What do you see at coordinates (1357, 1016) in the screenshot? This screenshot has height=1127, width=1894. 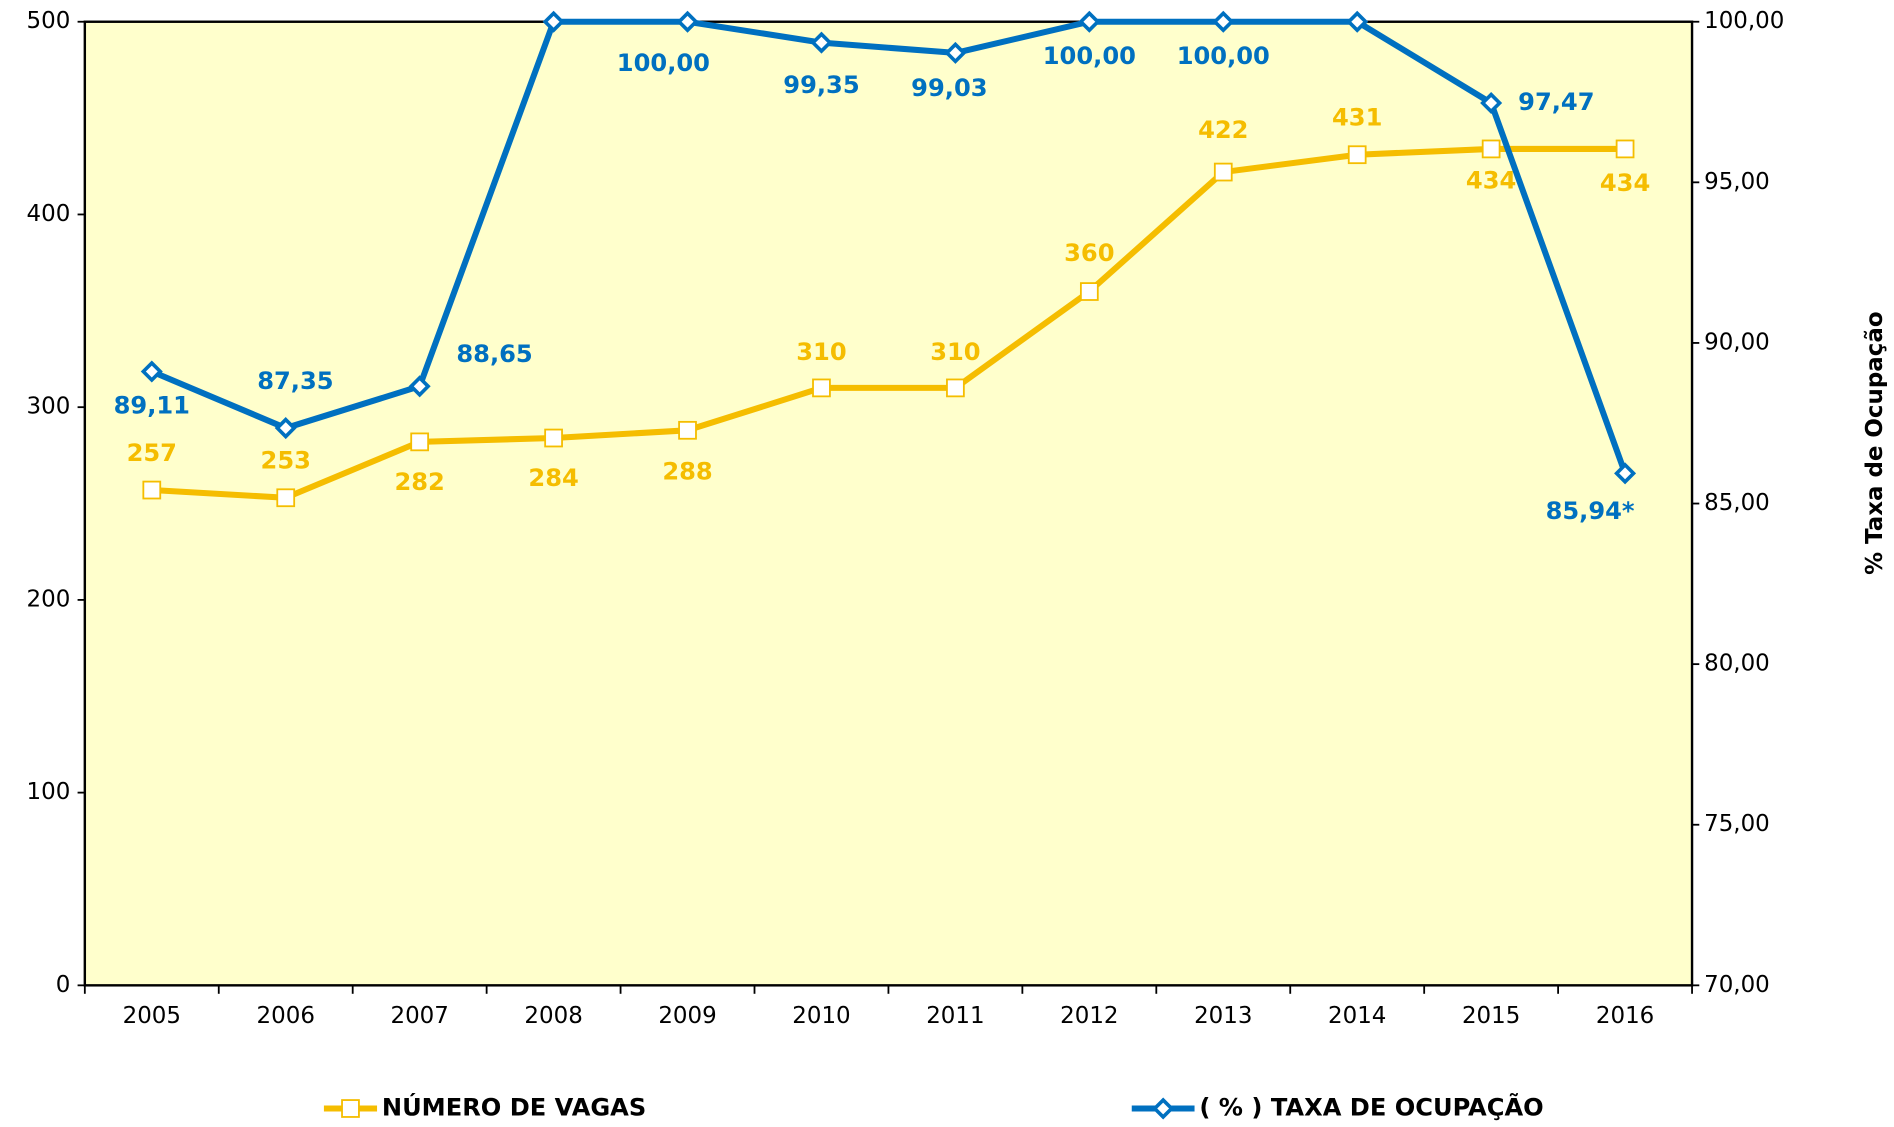 I see `x-tick-label: 2014` at bounding box center [1357, 1016].